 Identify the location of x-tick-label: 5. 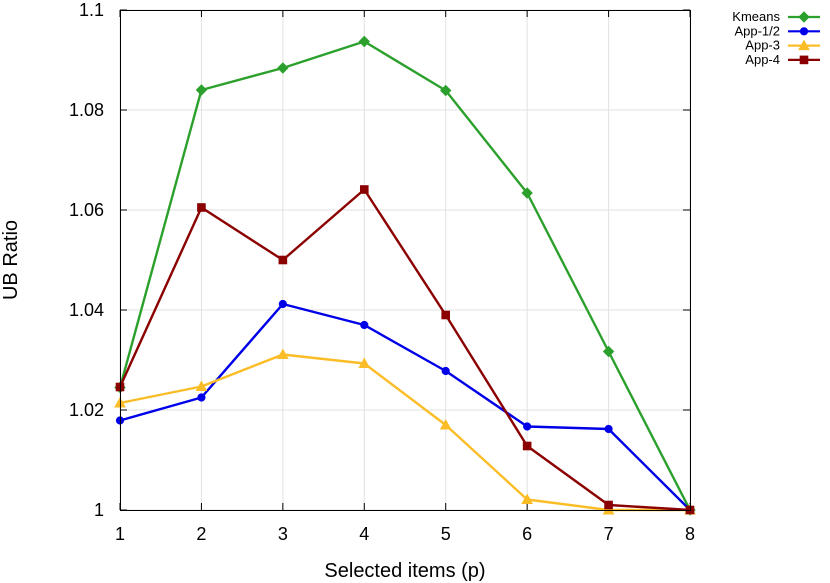
(446, 534).